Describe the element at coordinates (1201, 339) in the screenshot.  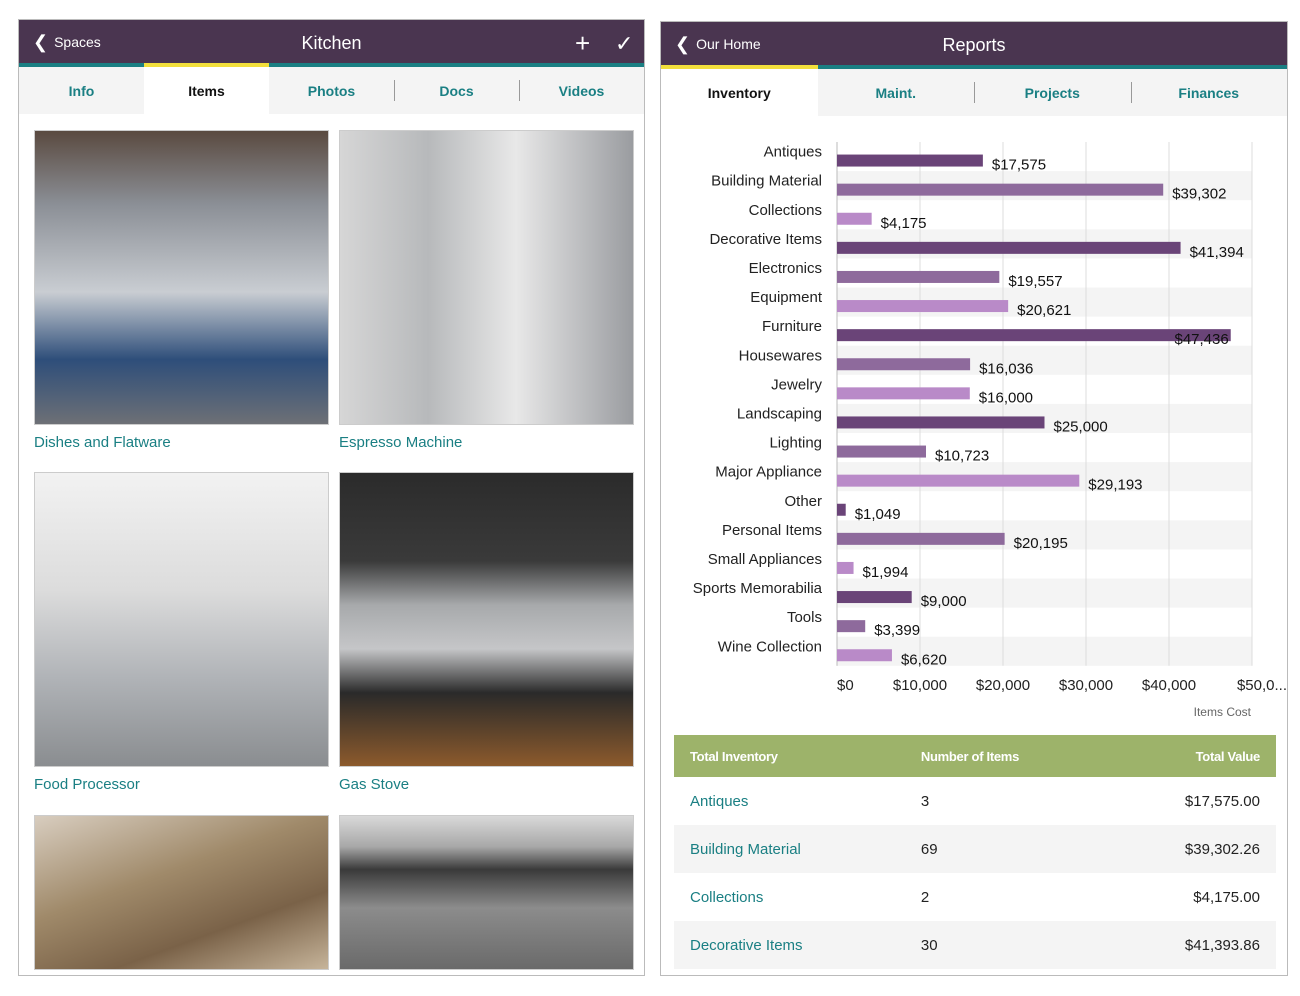
I see `data-label: $47,436` at that location.